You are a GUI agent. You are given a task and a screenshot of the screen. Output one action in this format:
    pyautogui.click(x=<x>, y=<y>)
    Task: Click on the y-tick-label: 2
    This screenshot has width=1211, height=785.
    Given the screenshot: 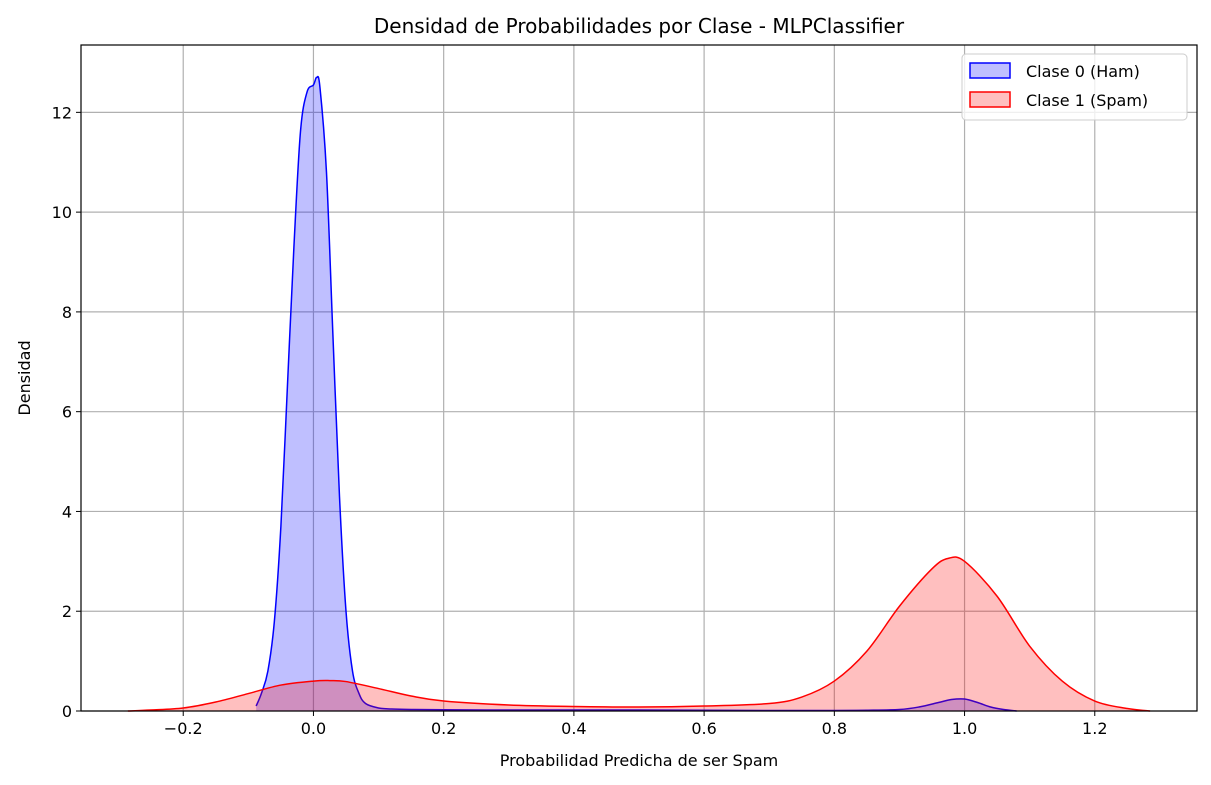 What is the action you would take?
    pyautogui.click(x=67, y=611)
    